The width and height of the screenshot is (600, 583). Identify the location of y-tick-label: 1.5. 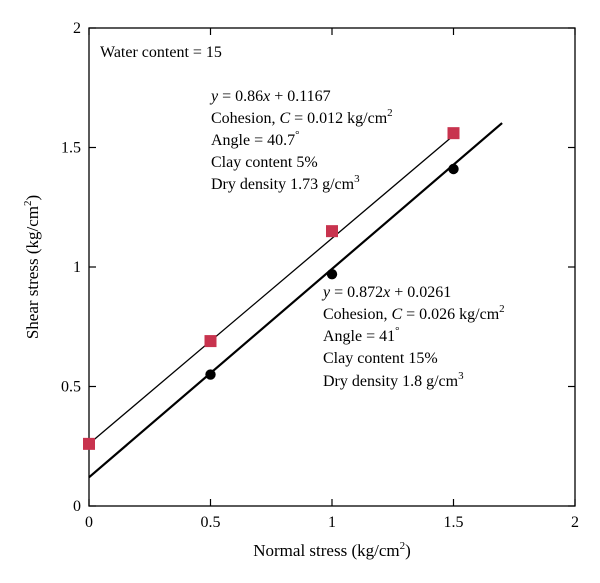
(71, 148).